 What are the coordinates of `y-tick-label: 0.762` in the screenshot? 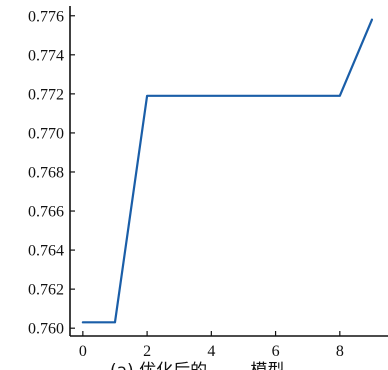 It's located at (46, 290).